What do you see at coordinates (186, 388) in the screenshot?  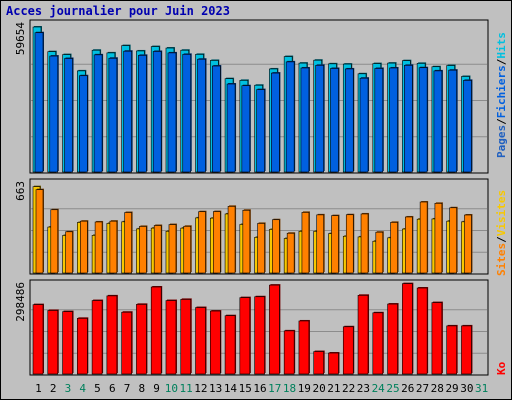 I see `x-label-11: 11` at bounding box center [186, 388].